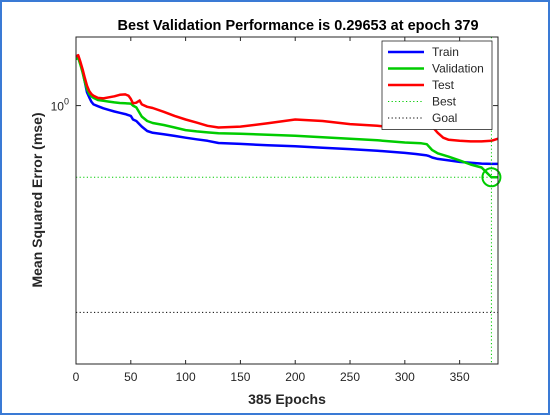 Image resolution: width=550 pixels, height=417 pixels. What do you see at coordinates (37, 199) in the screenshot?
I see `y-axis-label: Mean Squared Error (mse)` at bounding box center [37, 199].